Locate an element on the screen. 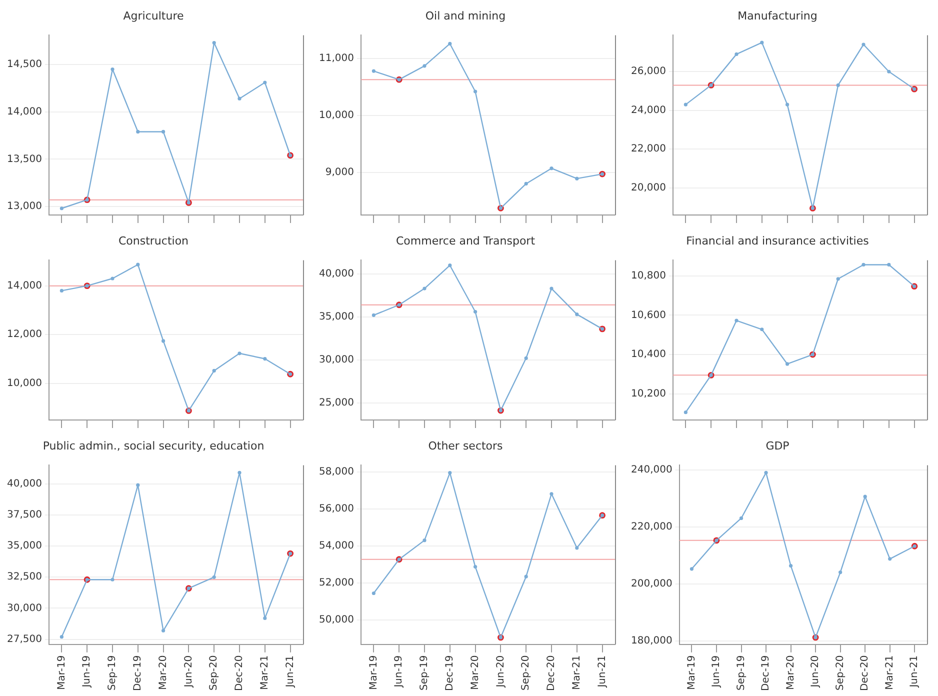 Image resolution: width=938 pixels, height=696 pixels. y-tick-label: 32,500 is located at coordinates (24, 577).